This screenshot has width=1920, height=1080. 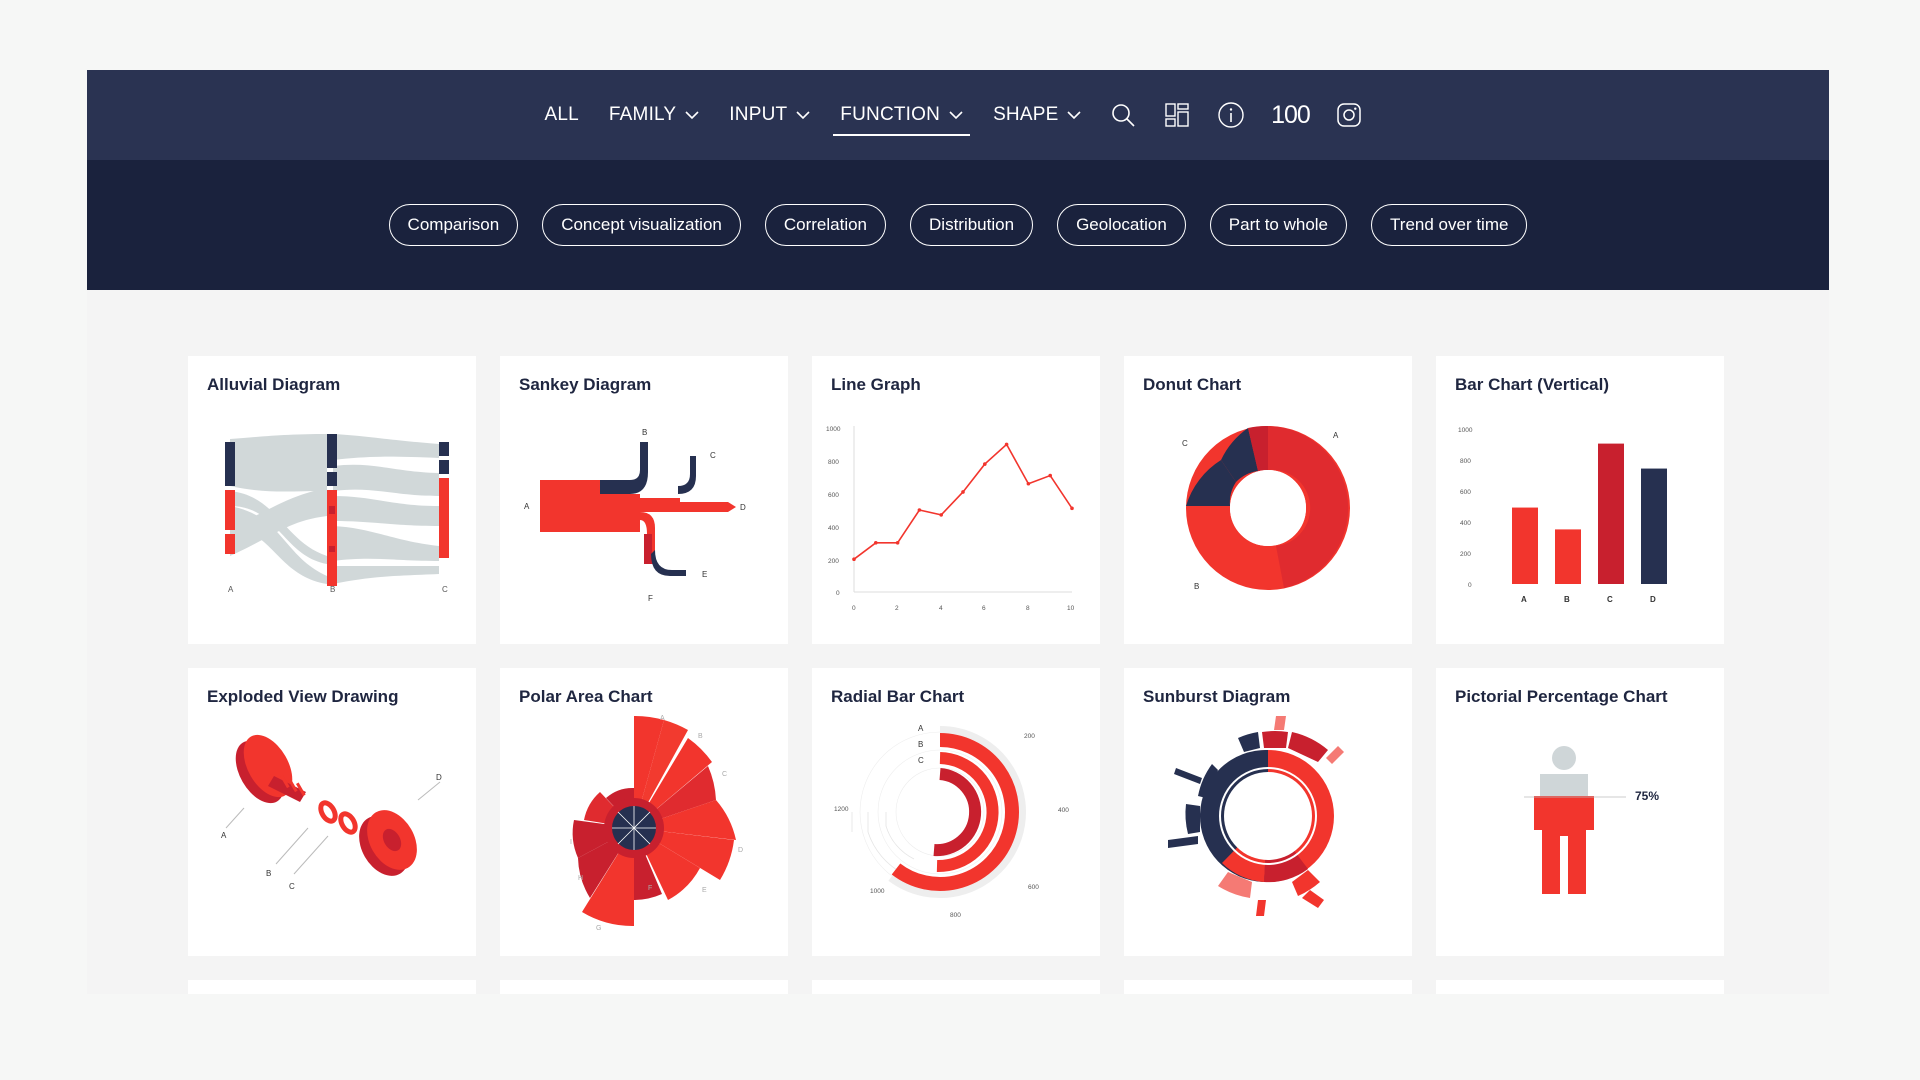 I want to click on card-title: Sankey Diagram, so click(x=585, y=384).